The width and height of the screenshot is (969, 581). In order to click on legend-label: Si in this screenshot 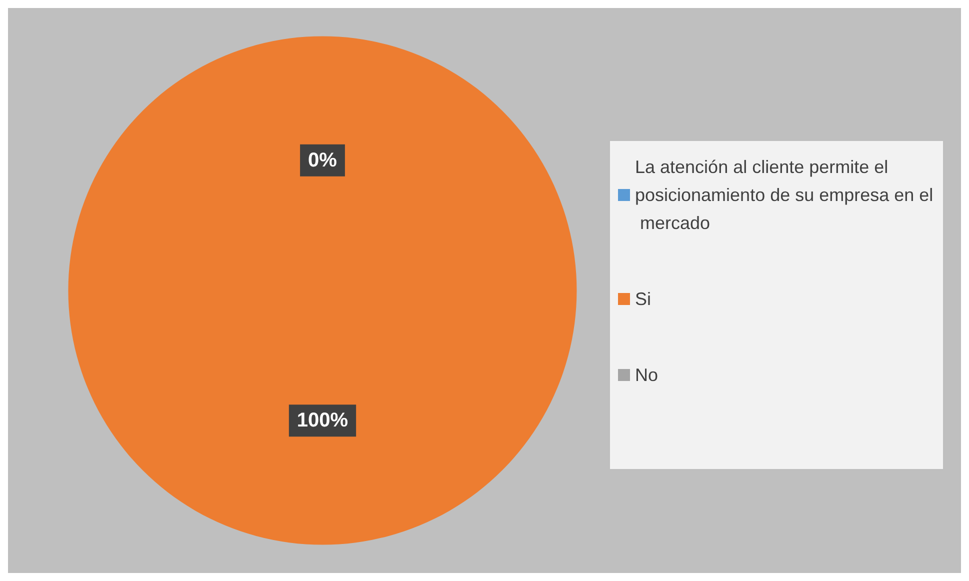, I will do `click(643, 299)`.